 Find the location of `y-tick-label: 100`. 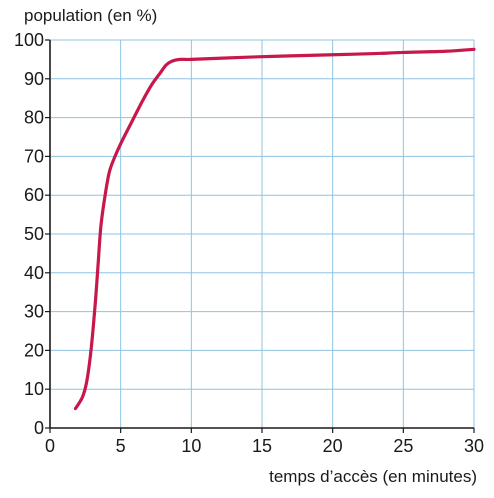

y-tick-label: 100 is located at coordinates (29, 40).